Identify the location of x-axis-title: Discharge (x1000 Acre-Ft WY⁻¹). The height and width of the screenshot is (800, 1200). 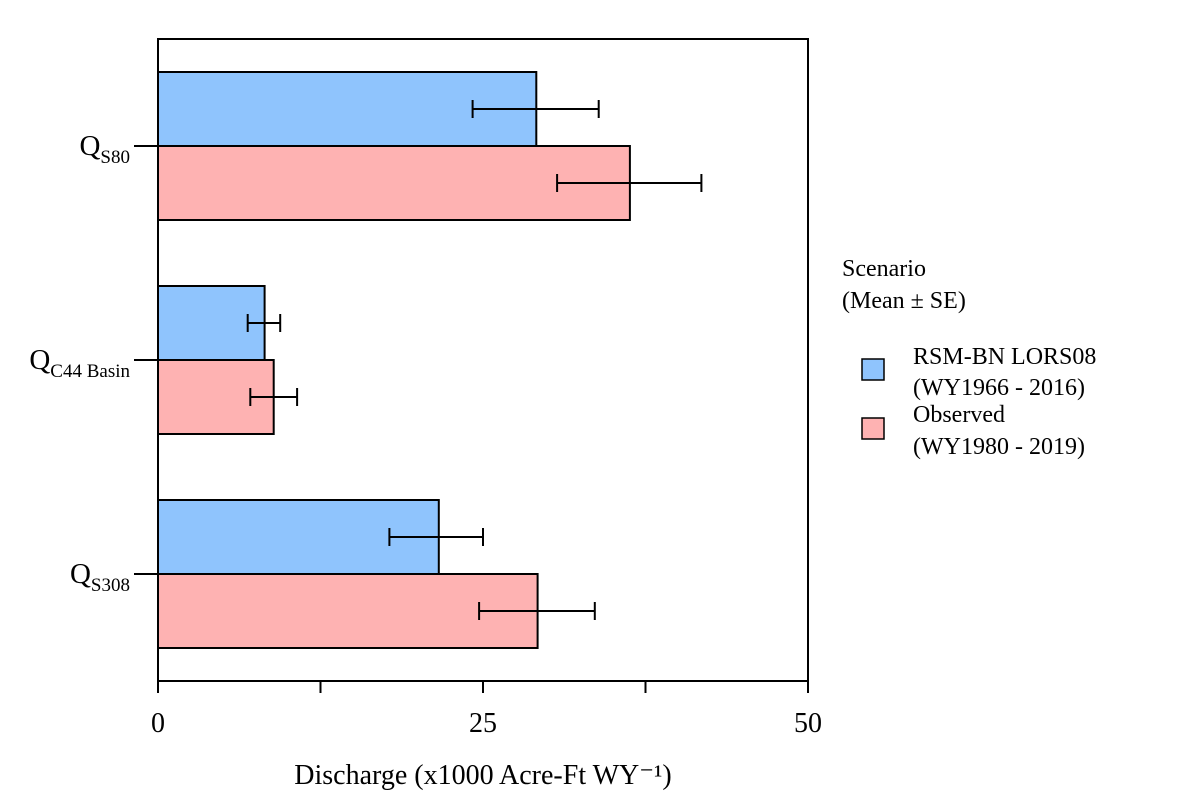
(483, 775).